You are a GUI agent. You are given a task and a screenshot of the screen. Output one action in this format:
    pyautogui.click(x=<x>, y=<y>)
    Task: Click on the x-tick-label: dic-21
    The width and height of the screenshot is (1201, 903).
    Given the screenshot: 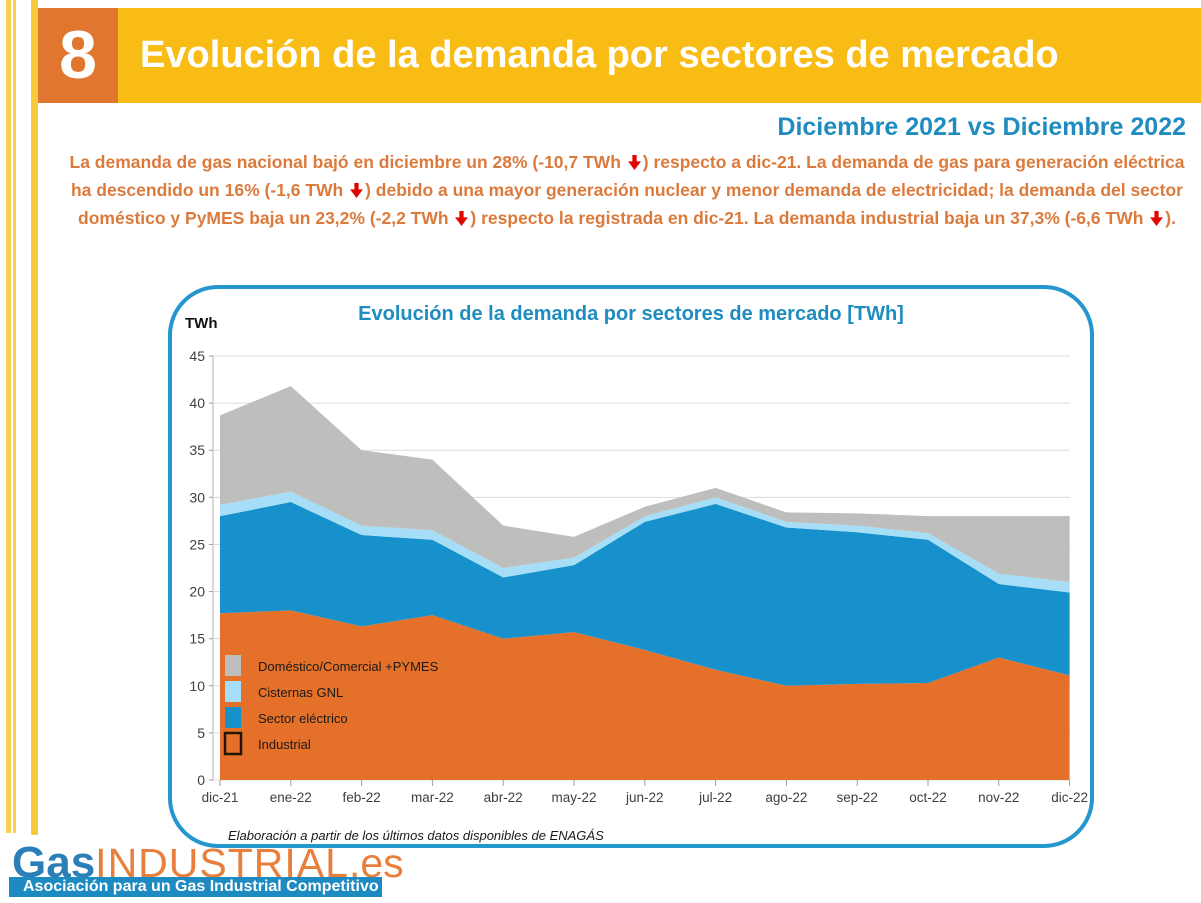 What is the action you would take?
    pyautogui.click(x=220, y=797)
    